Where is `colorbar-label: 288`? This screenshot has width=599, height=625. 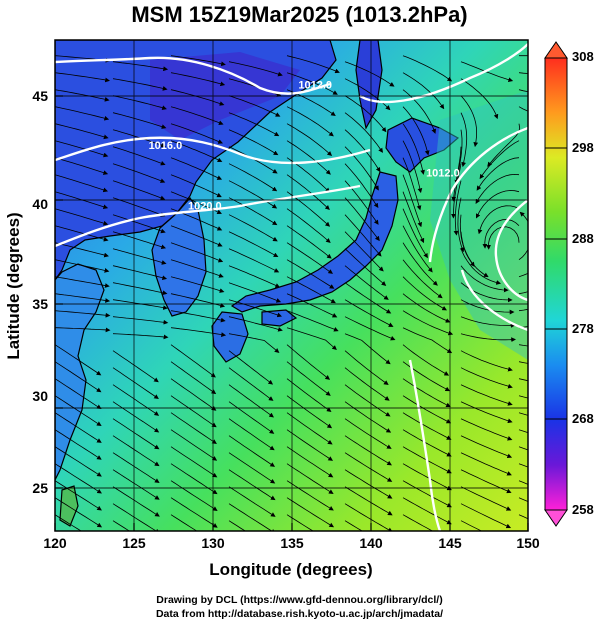 colorbar-label: 288 is located at coordinates (583, 238).